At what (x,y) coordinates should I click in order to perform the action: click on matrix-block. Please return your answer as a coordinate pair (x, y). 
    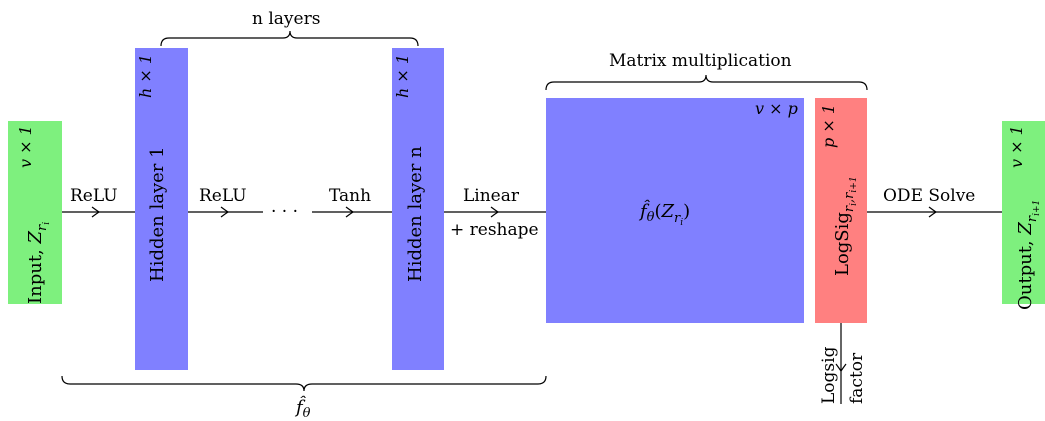
    Looking at the image, I should click on (675, 210).